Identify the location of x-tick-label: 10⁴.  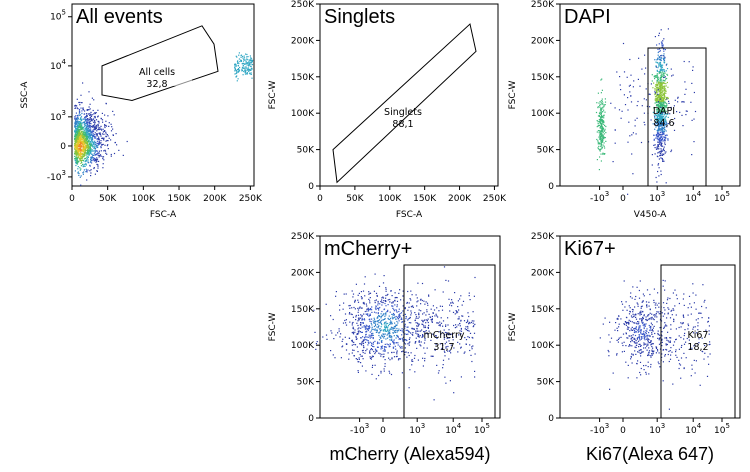
(453, 429).